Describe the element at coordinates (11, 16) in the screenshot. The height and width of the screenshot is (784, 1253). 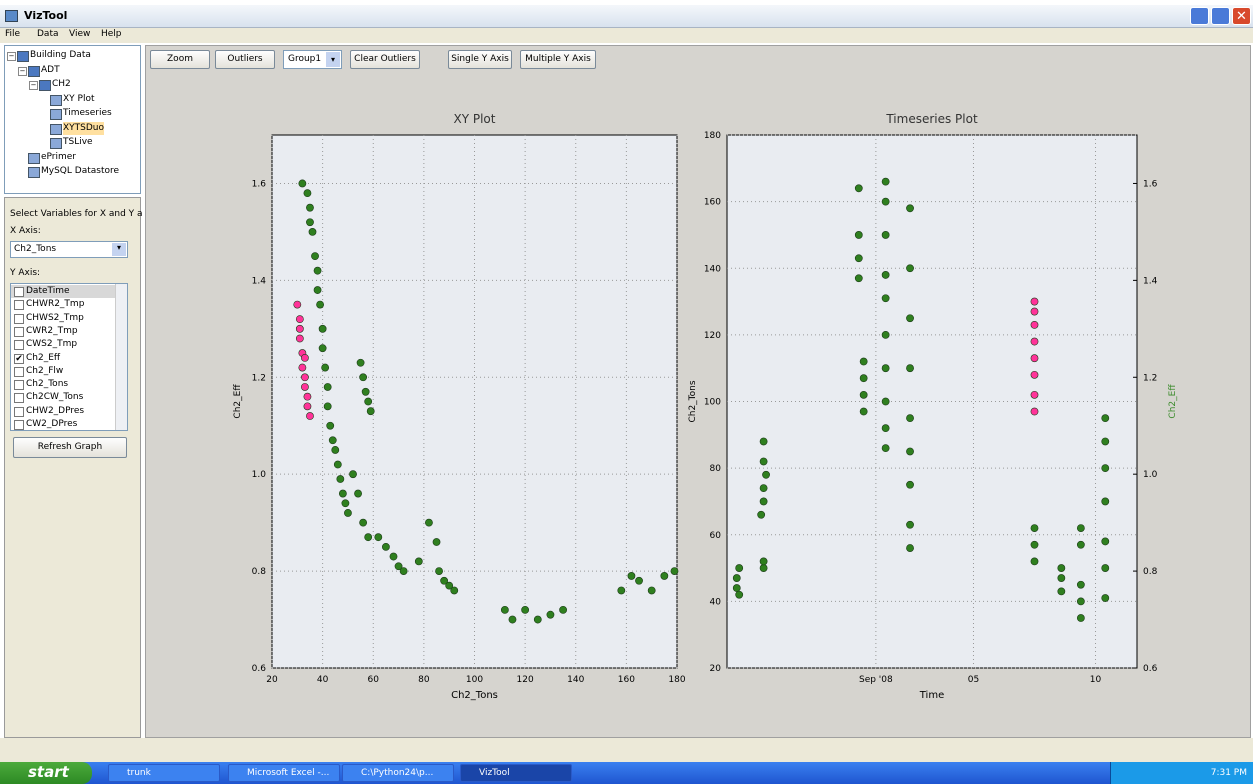
I see `app-icon` at that location.